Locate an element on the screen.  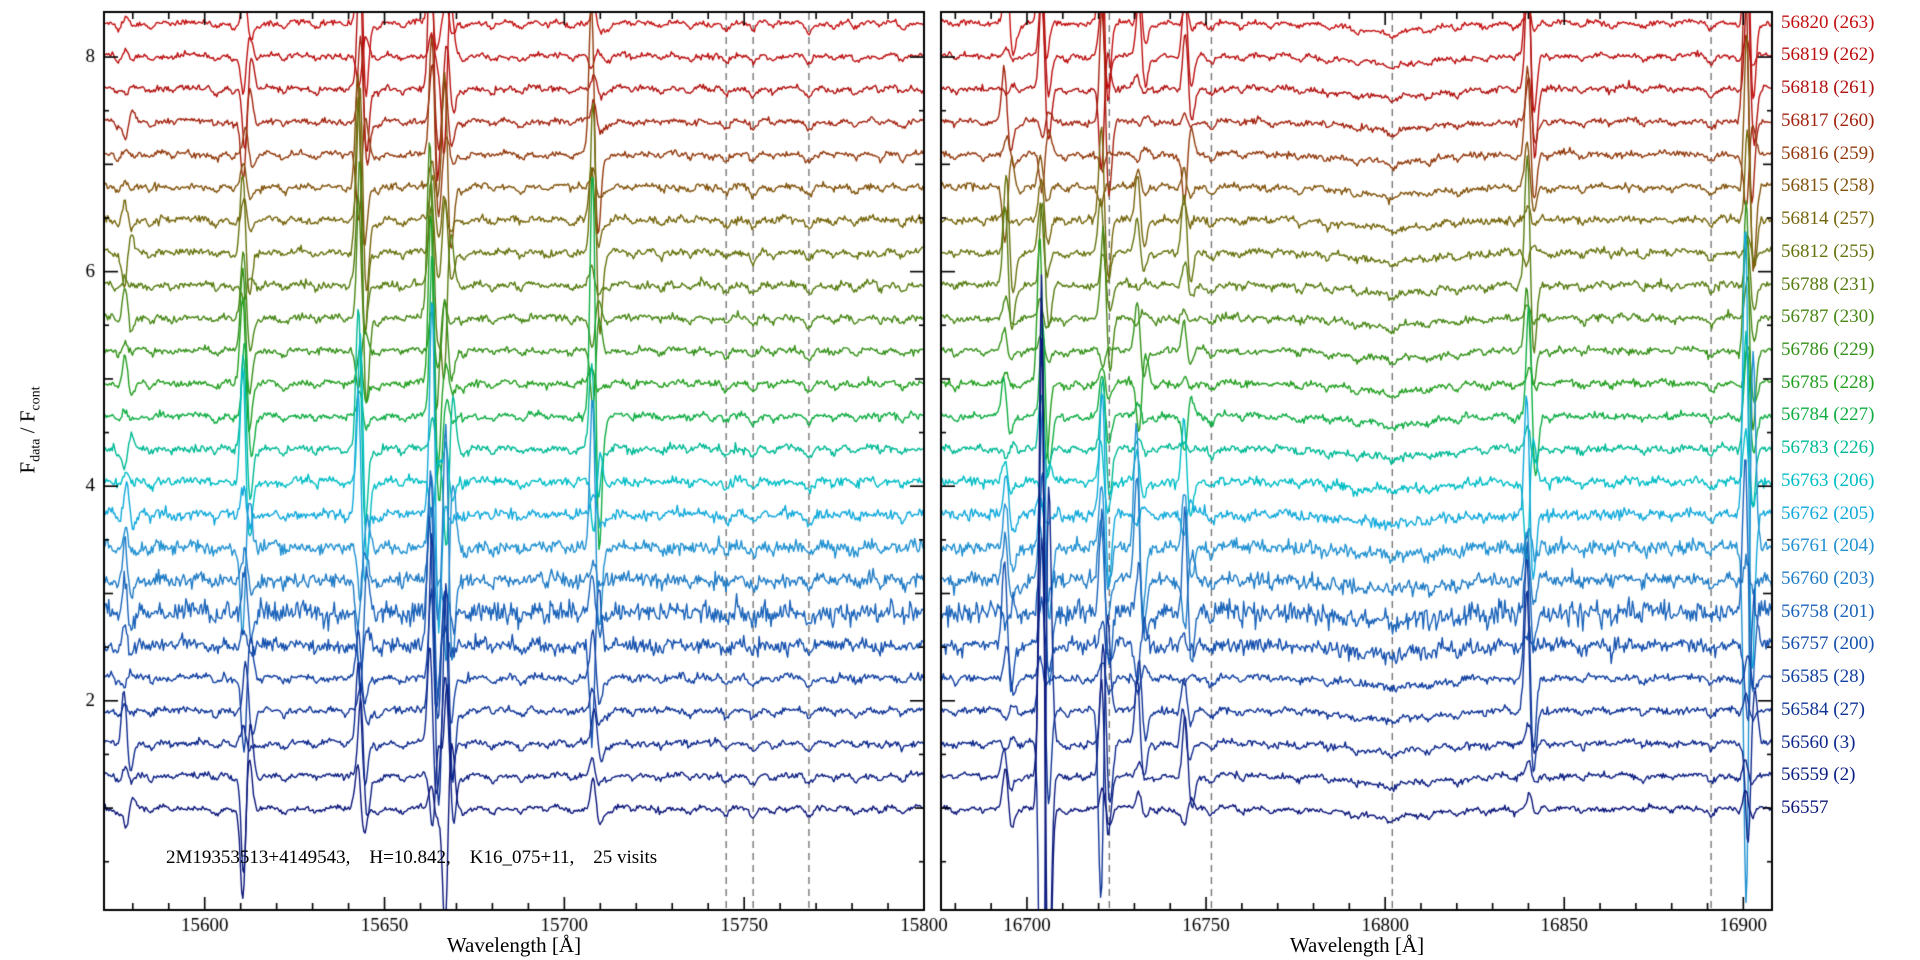
x-axis-label-right: Wavelength [Å] is located at coordinates (1357, 945).